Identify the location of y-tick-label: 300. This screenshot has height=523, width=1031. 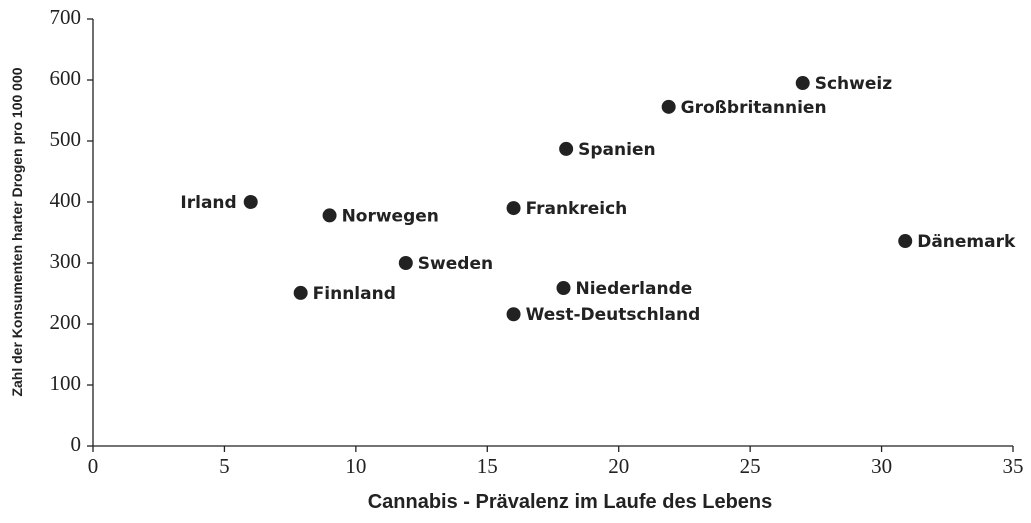
(66, 261).